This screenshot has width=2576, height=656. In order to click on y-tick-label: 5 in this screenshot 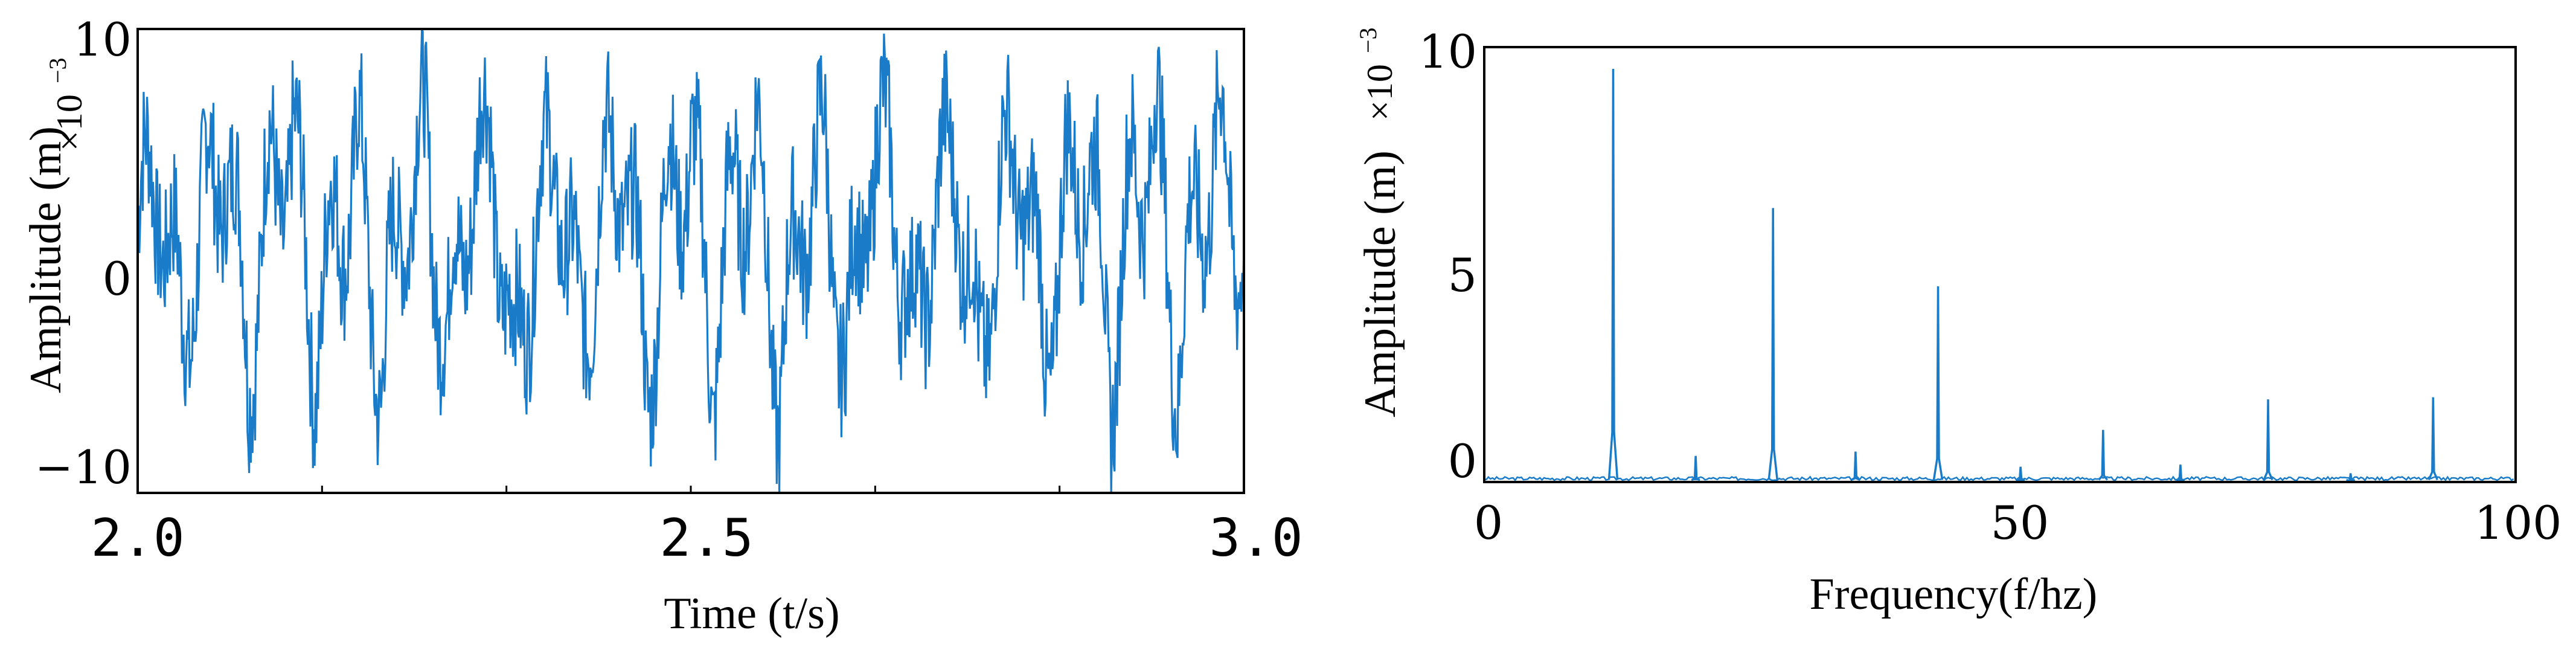, I will do `click(1462, 275)`.